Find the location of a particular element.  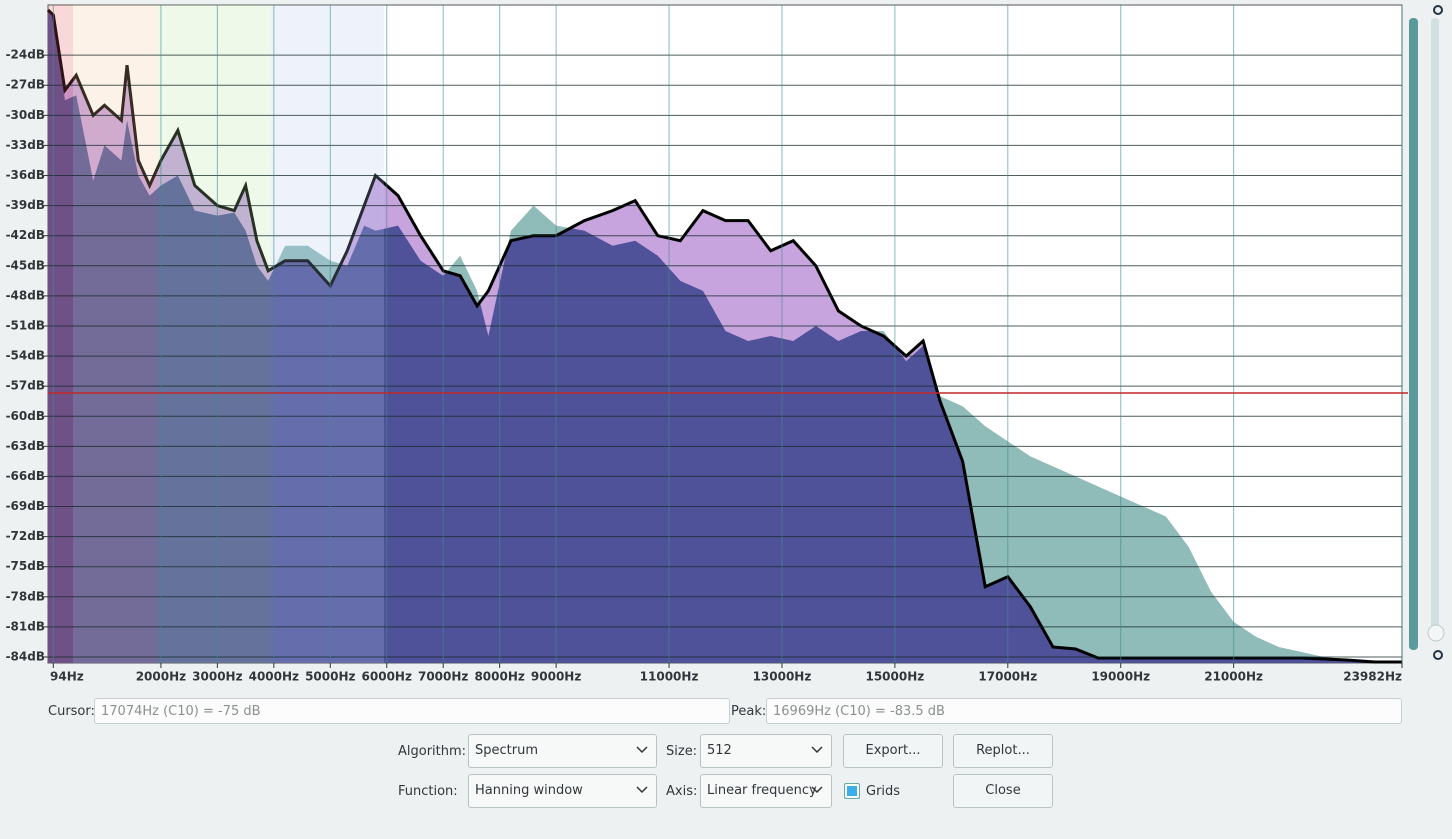

x-tick-label: 94Hz is located at coordinates (67, 677).